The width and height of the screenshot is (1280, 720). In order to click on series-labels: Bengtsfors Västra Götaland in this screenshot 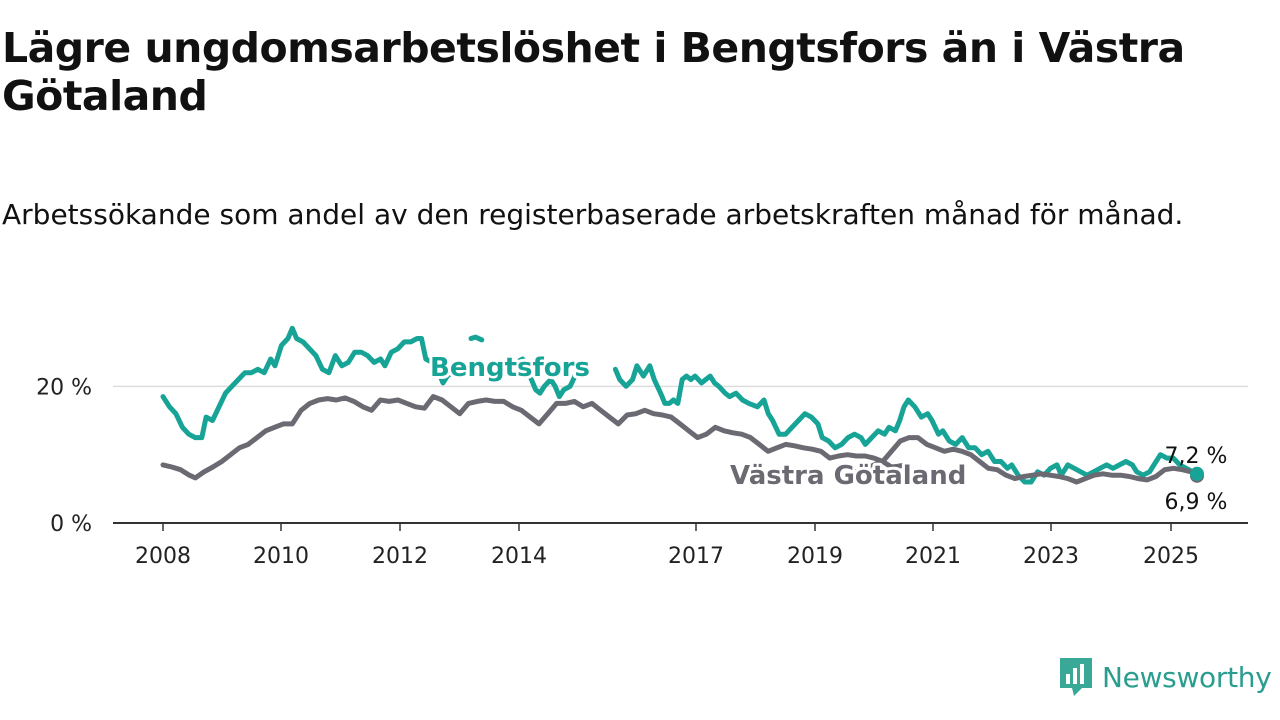, I will do `click(698, 422)`.